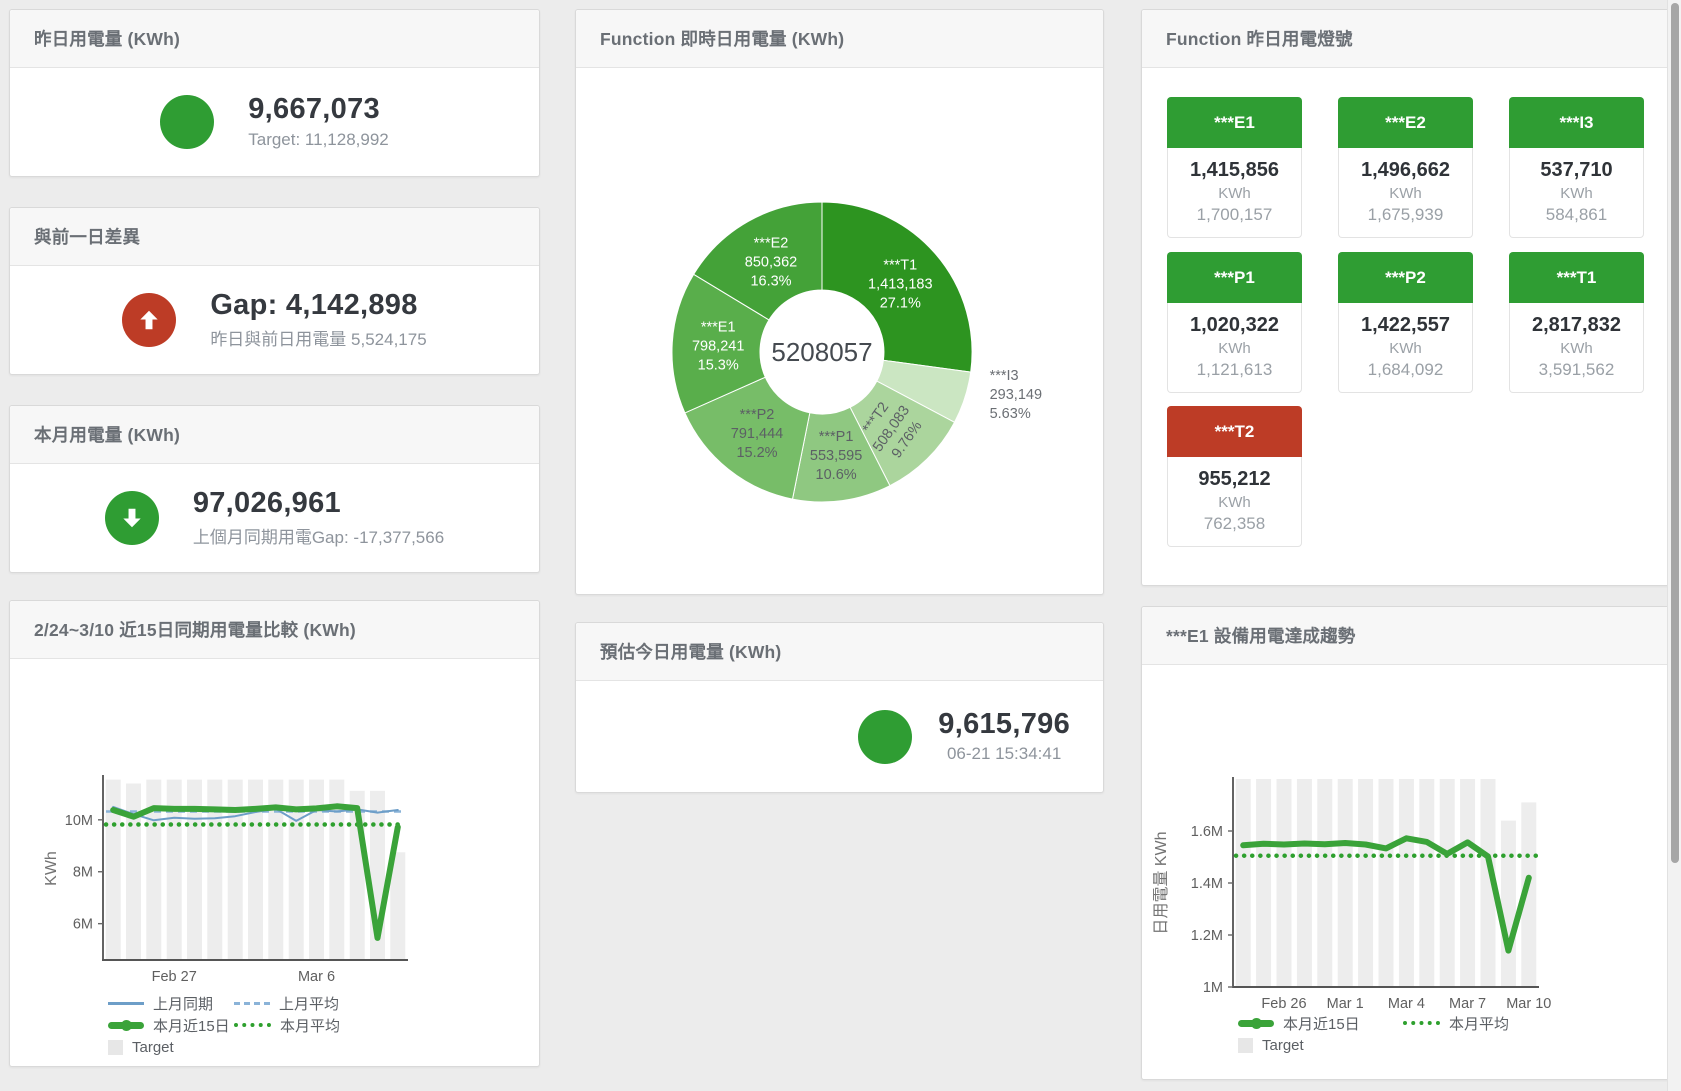  Describe the element at coordinates (1576, 322) in the screenshot. I see `status-tile: ***T1 2,817,832 KWh 3,591,562` at that location.